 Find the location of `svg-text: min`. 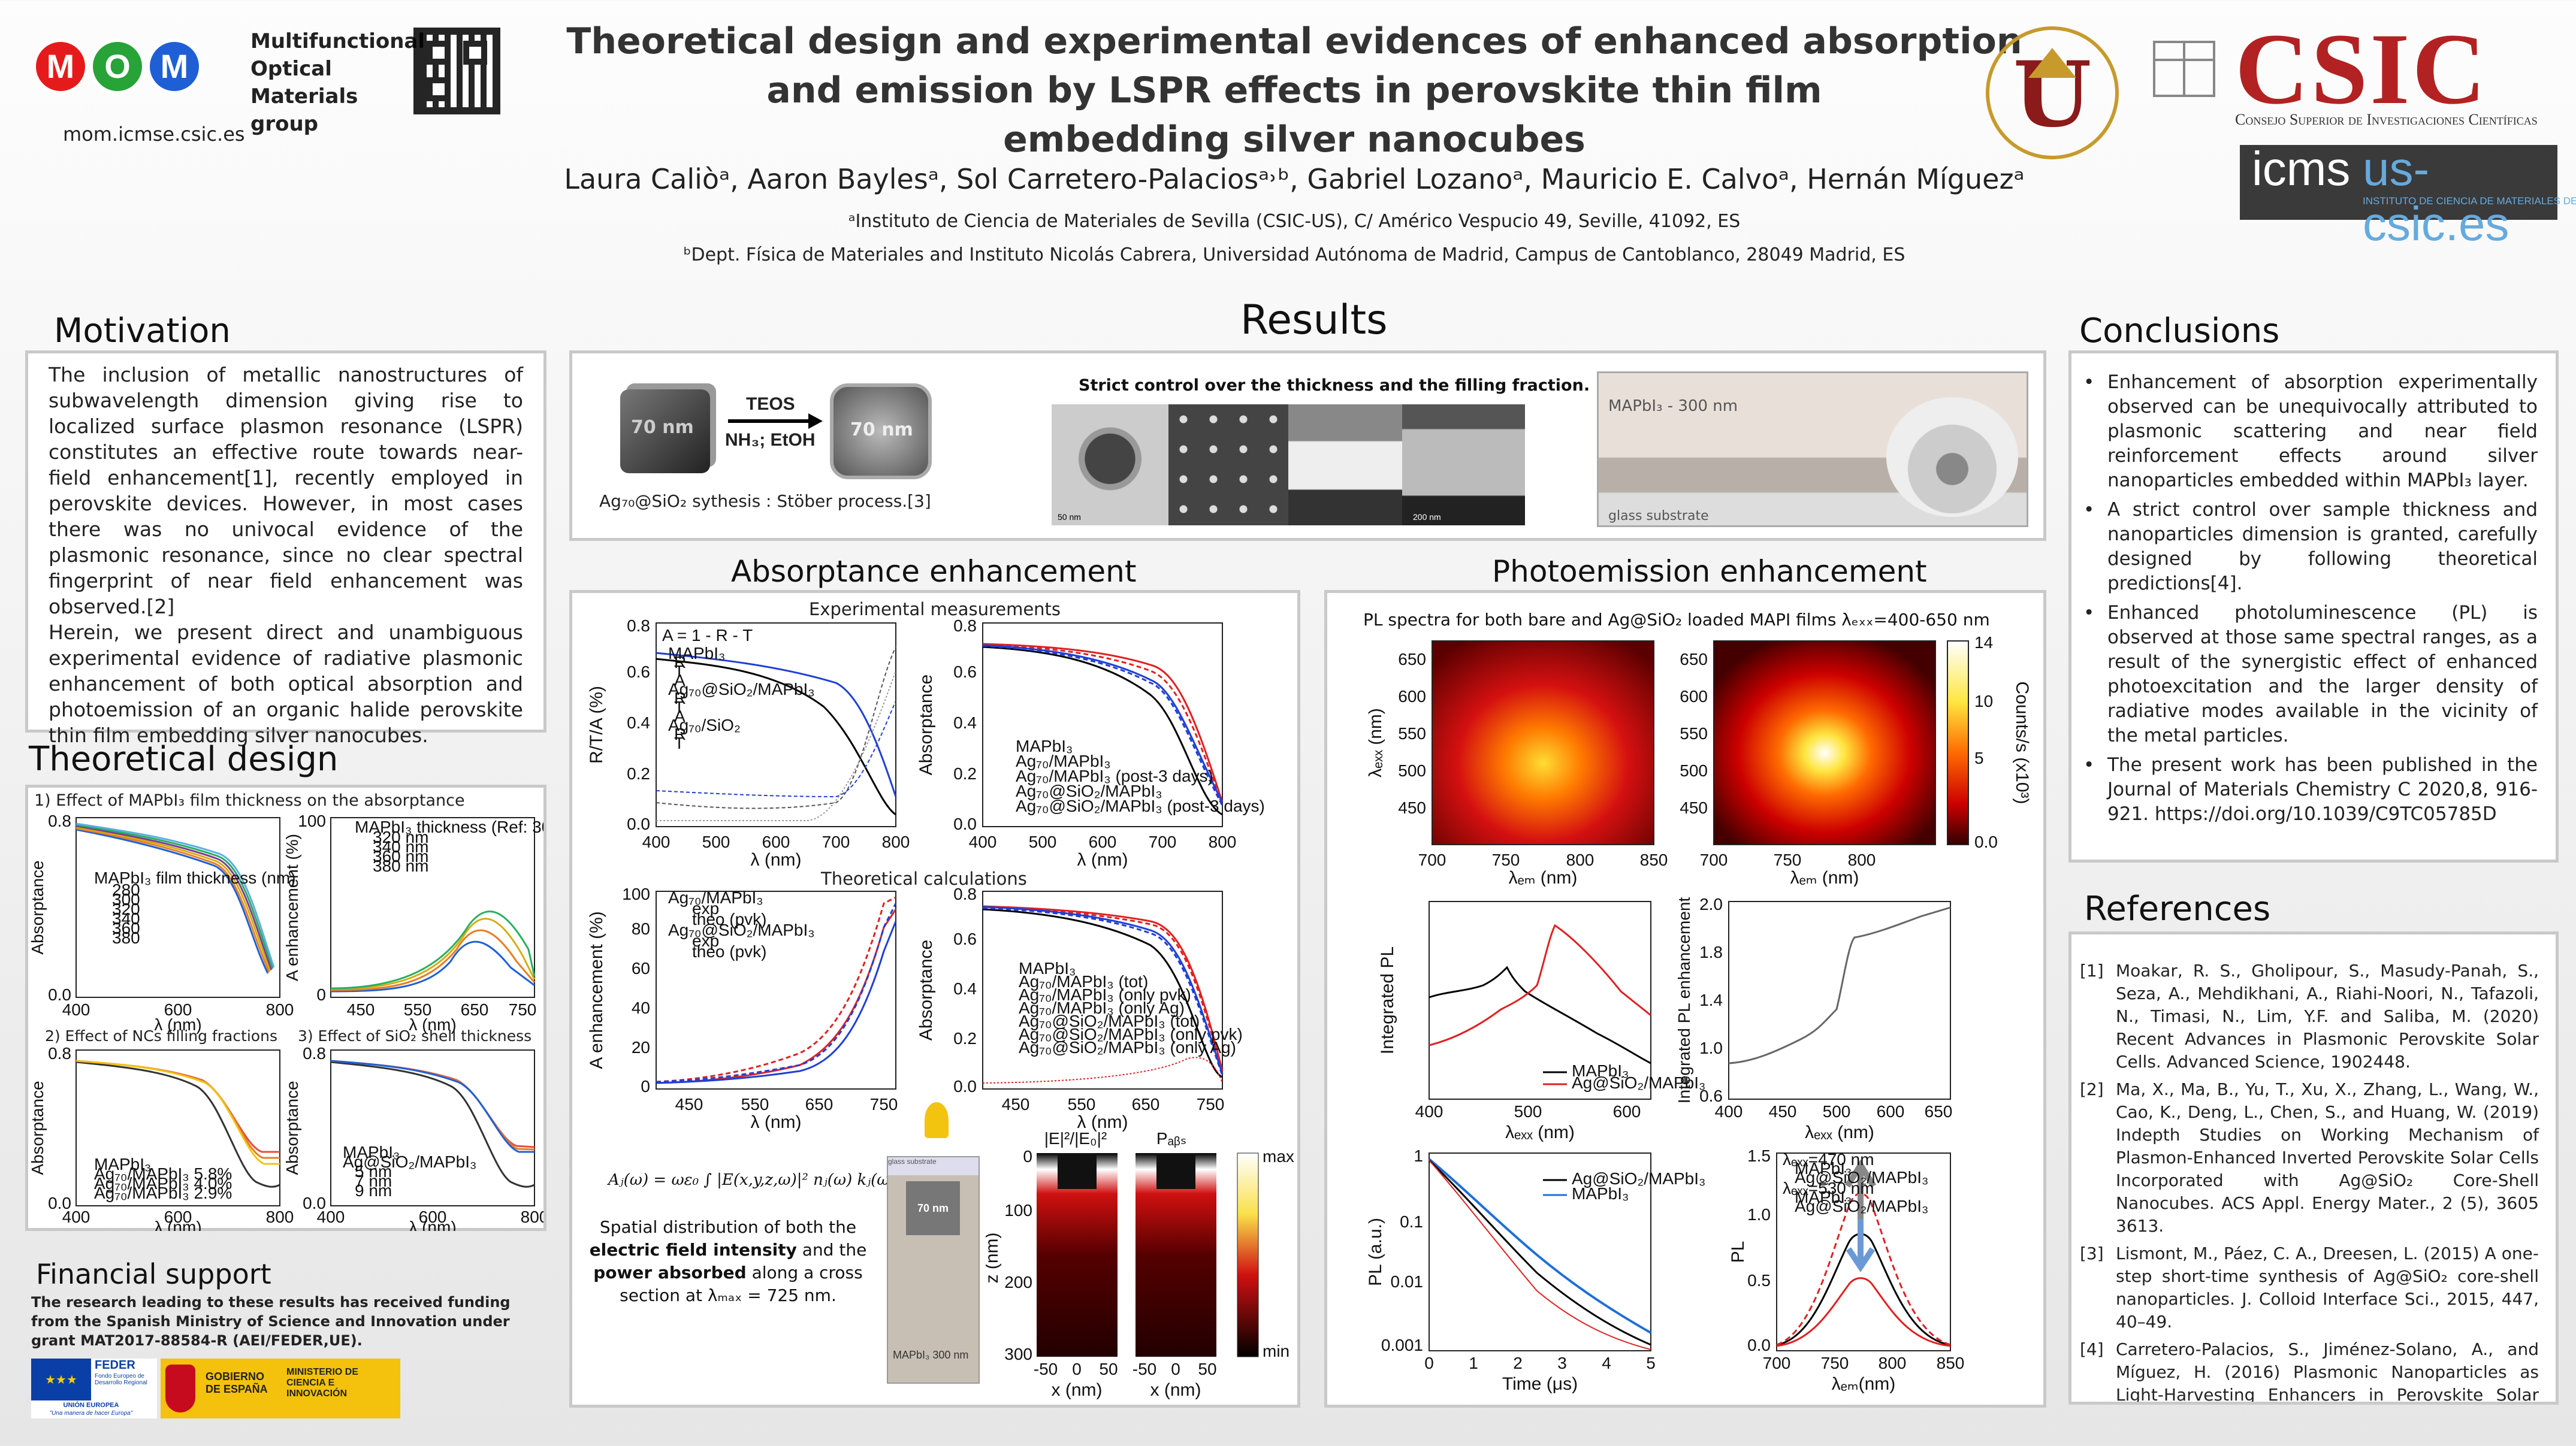

svg-text: min is located at coordinates (1276, 1351).